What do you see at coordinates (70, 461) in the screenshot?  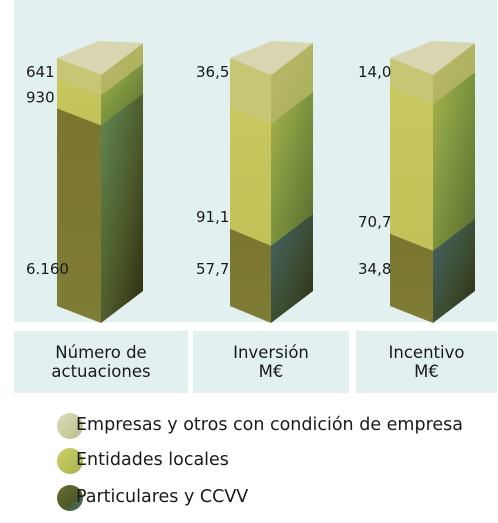 I see `legend-swatch-entidades` at bounding box center [70, 461].